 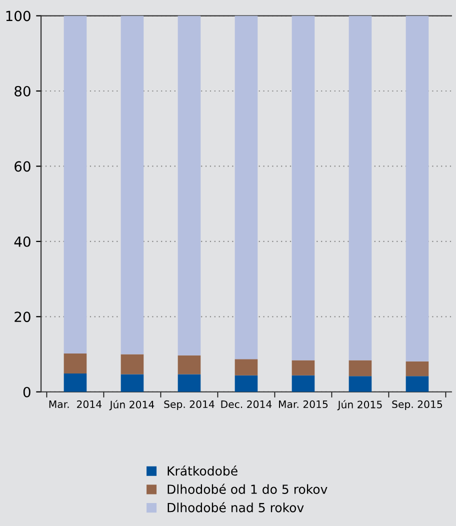 I want to click on y-tick-label: 0, so click(x=26, y=392).